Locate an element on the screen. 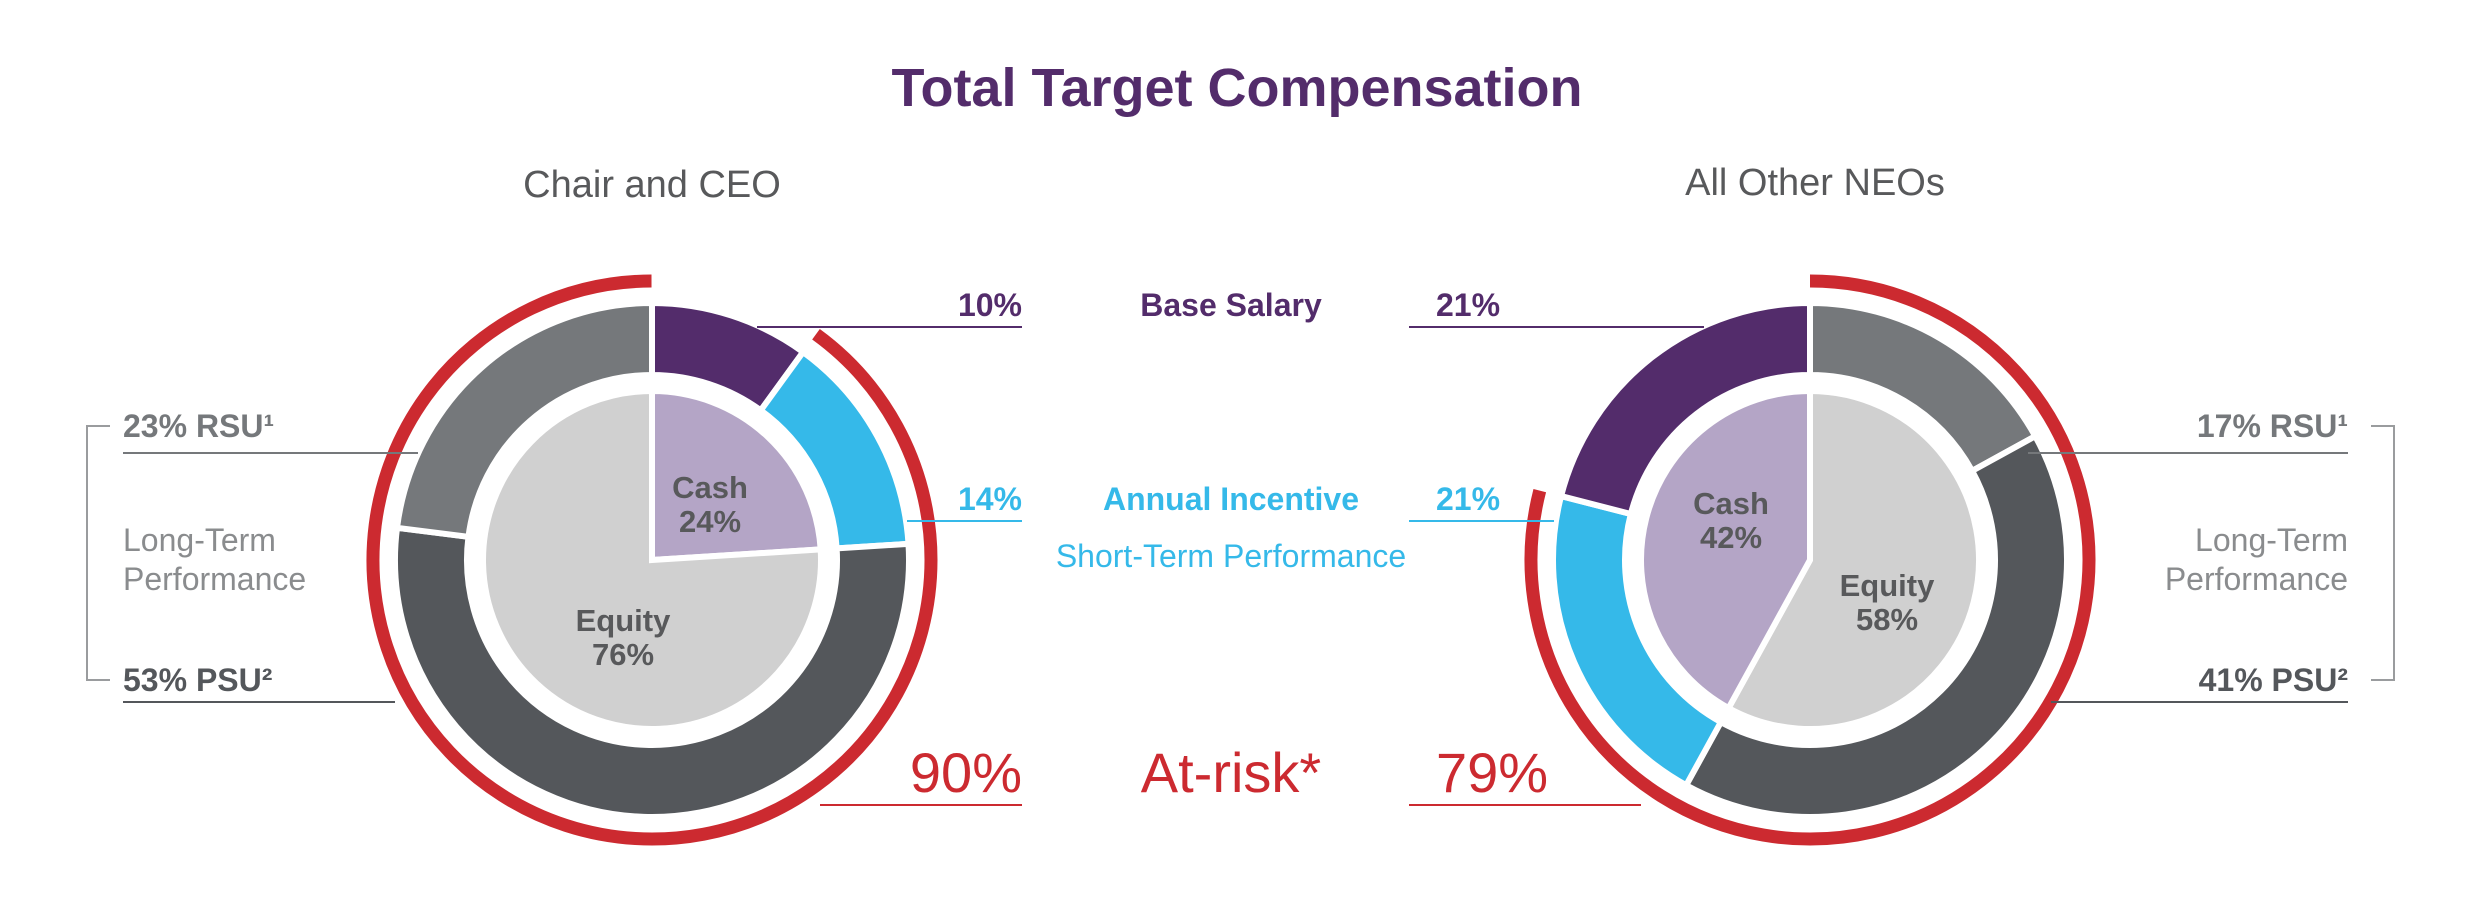  ceo-cash-slice is located at coordinates (736, 475).